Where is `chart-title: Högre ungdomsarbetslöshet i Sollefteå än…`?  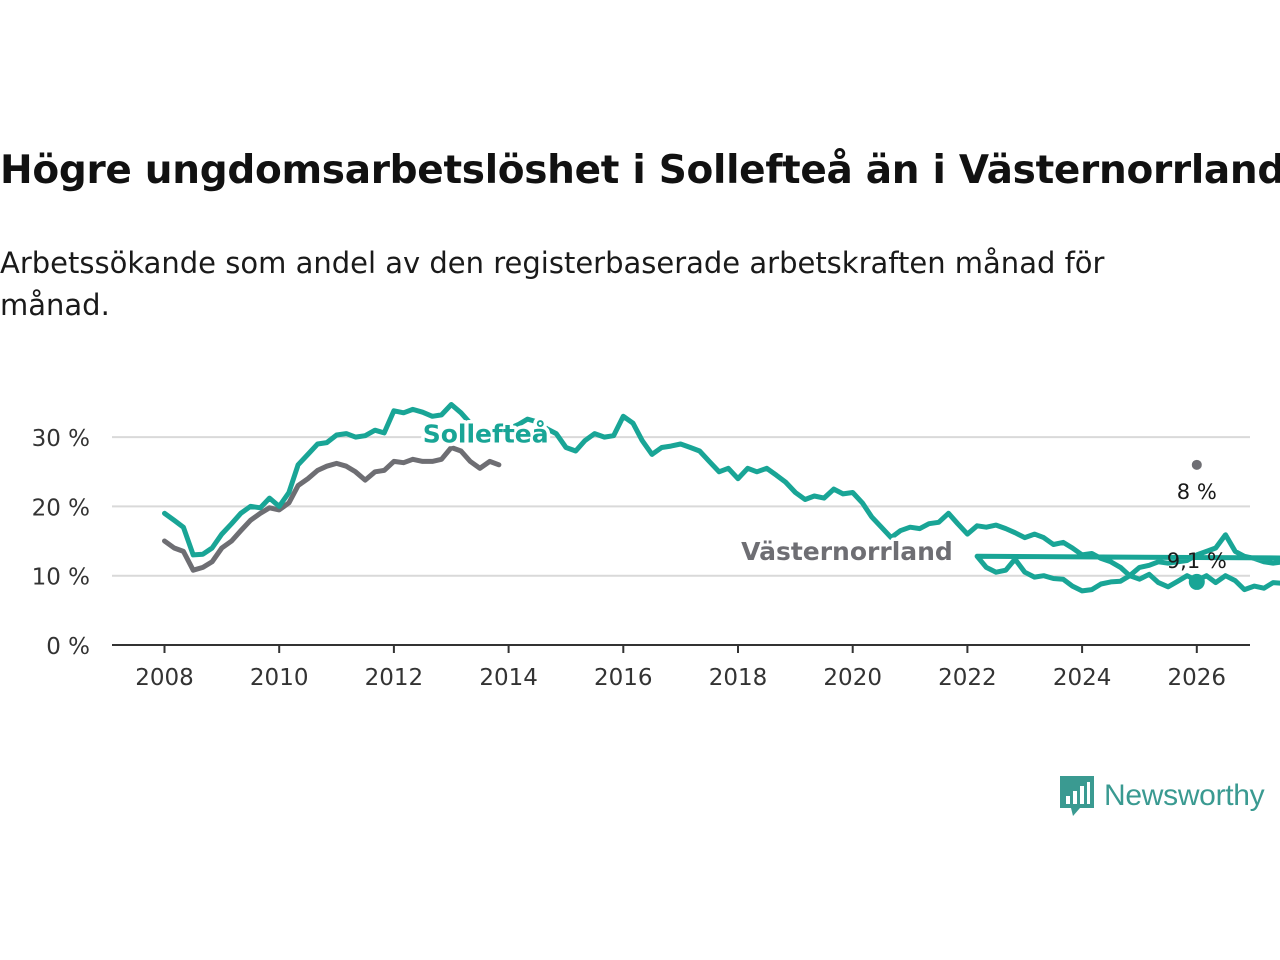 chart-title: Högre ungdomsarbetslöshet i Sollefteå än… is located at coordinates (640, 170).